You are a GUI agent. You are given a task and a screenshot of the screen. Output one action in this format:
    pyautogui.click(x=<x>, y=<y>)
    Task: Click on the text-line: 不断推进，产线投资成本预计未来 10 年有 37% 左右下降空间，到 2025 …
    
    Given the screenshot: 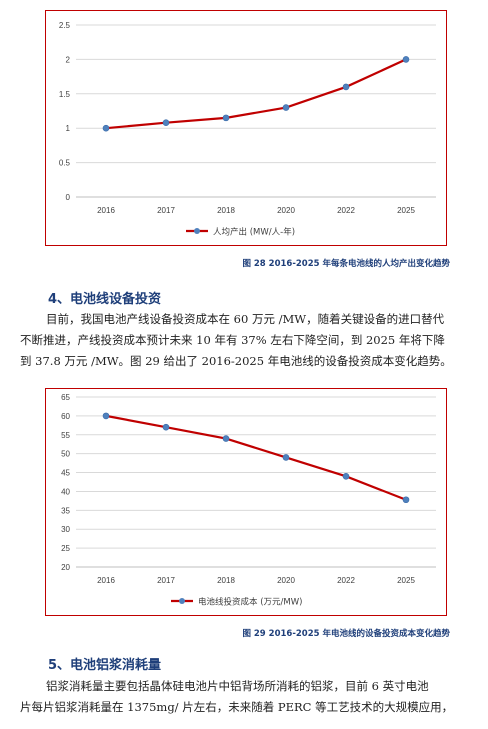 What is the action you would take?
    pyautogui.click(x=232, y=340)
    